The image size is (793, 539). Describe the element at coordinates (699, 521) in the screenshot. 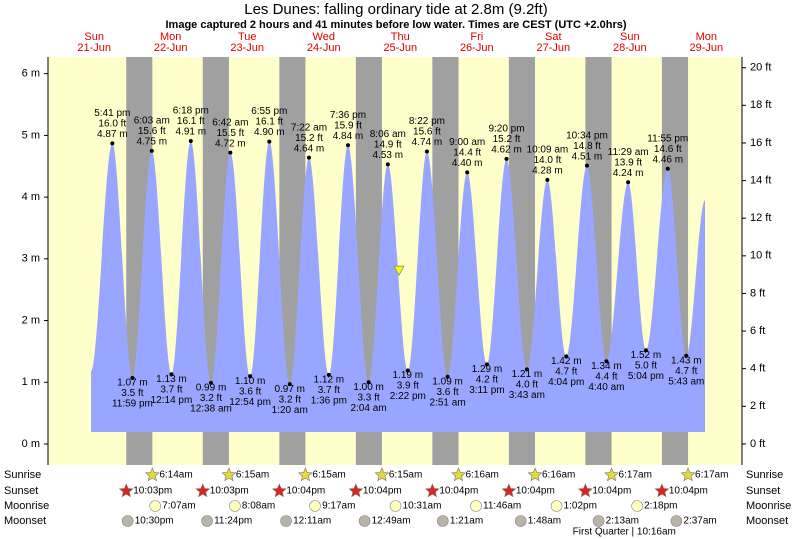

I see `event-time: 2:37am` at that location.